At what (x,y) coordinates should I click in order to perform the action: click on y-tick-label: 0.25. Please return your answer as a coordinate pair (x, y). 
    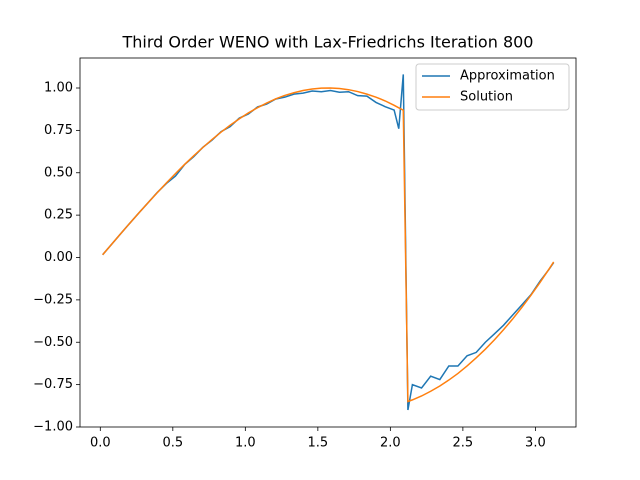
    Looking at the image, I should click on (58, 215).